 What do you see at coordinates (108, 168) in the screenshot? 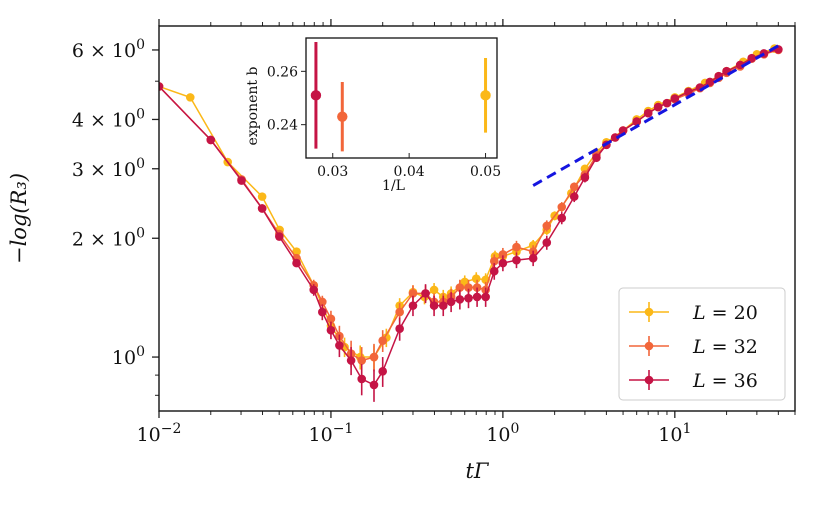
I see `y-tick-label: 3 × 100` at bounding box center [108, 168].